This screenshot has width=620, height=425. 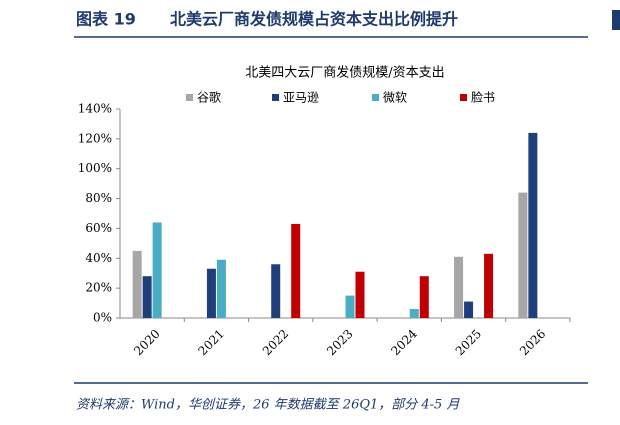 What do you see at coordinates (95, 138) in the screenshot?
I see `y-tick-label: 120%` at bounding box center [95, 138].